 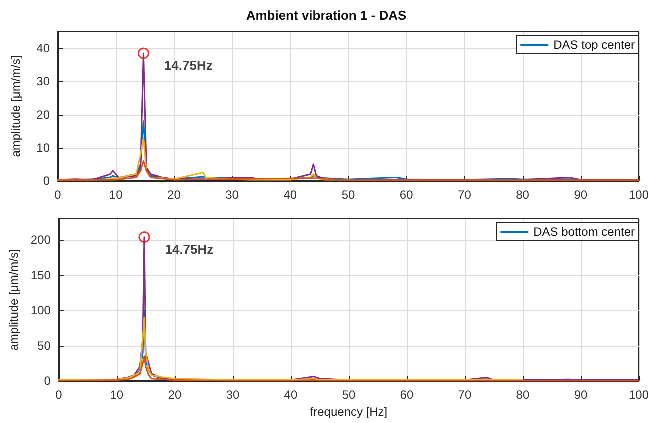 What do you see at coordinates (326, 15) in the screenshot?
I see `chart-title: Ambient vibration 1 - DAS` at bounding box center [326, 15].